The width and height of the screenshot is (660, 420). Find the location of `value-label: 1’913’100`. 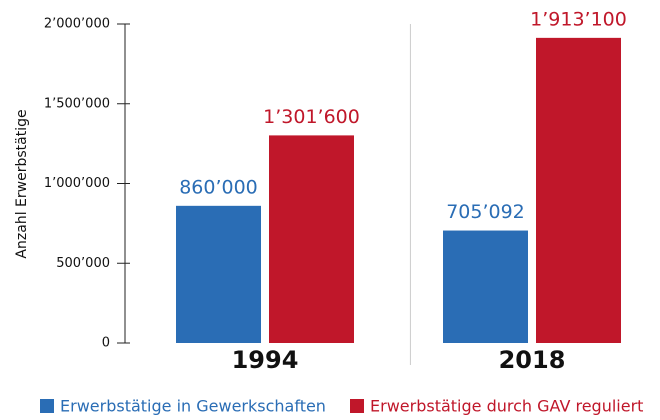

value-label: 1’913’100 is located at coordinates (578, 19).